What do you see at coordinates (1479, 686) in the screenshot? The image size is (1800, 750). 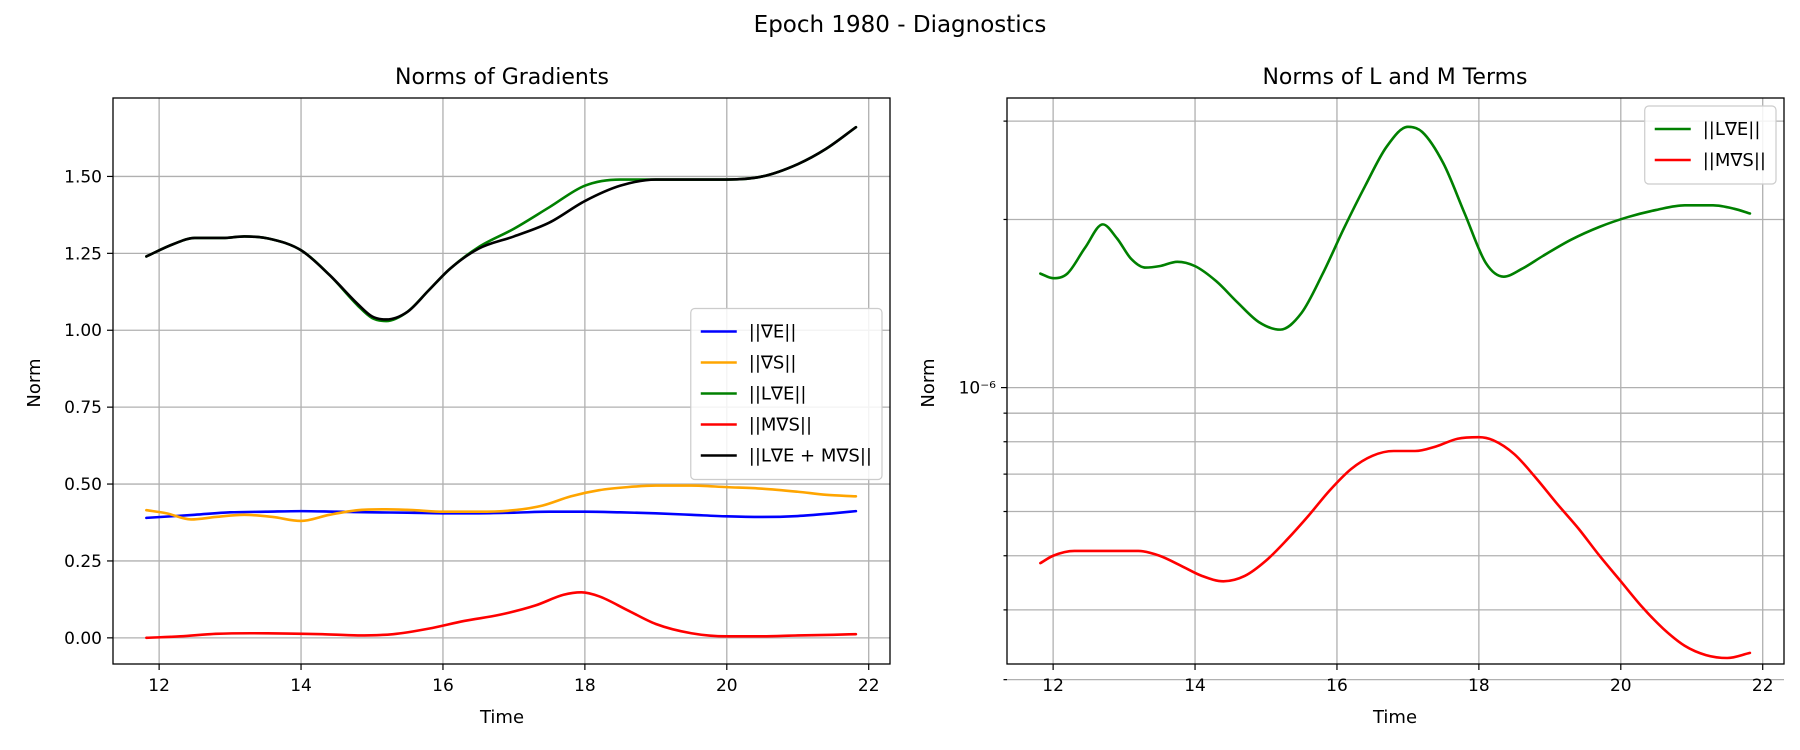 I see `chart-lm-terms-xtick-label: 18` at bounding box center [1479, 686].